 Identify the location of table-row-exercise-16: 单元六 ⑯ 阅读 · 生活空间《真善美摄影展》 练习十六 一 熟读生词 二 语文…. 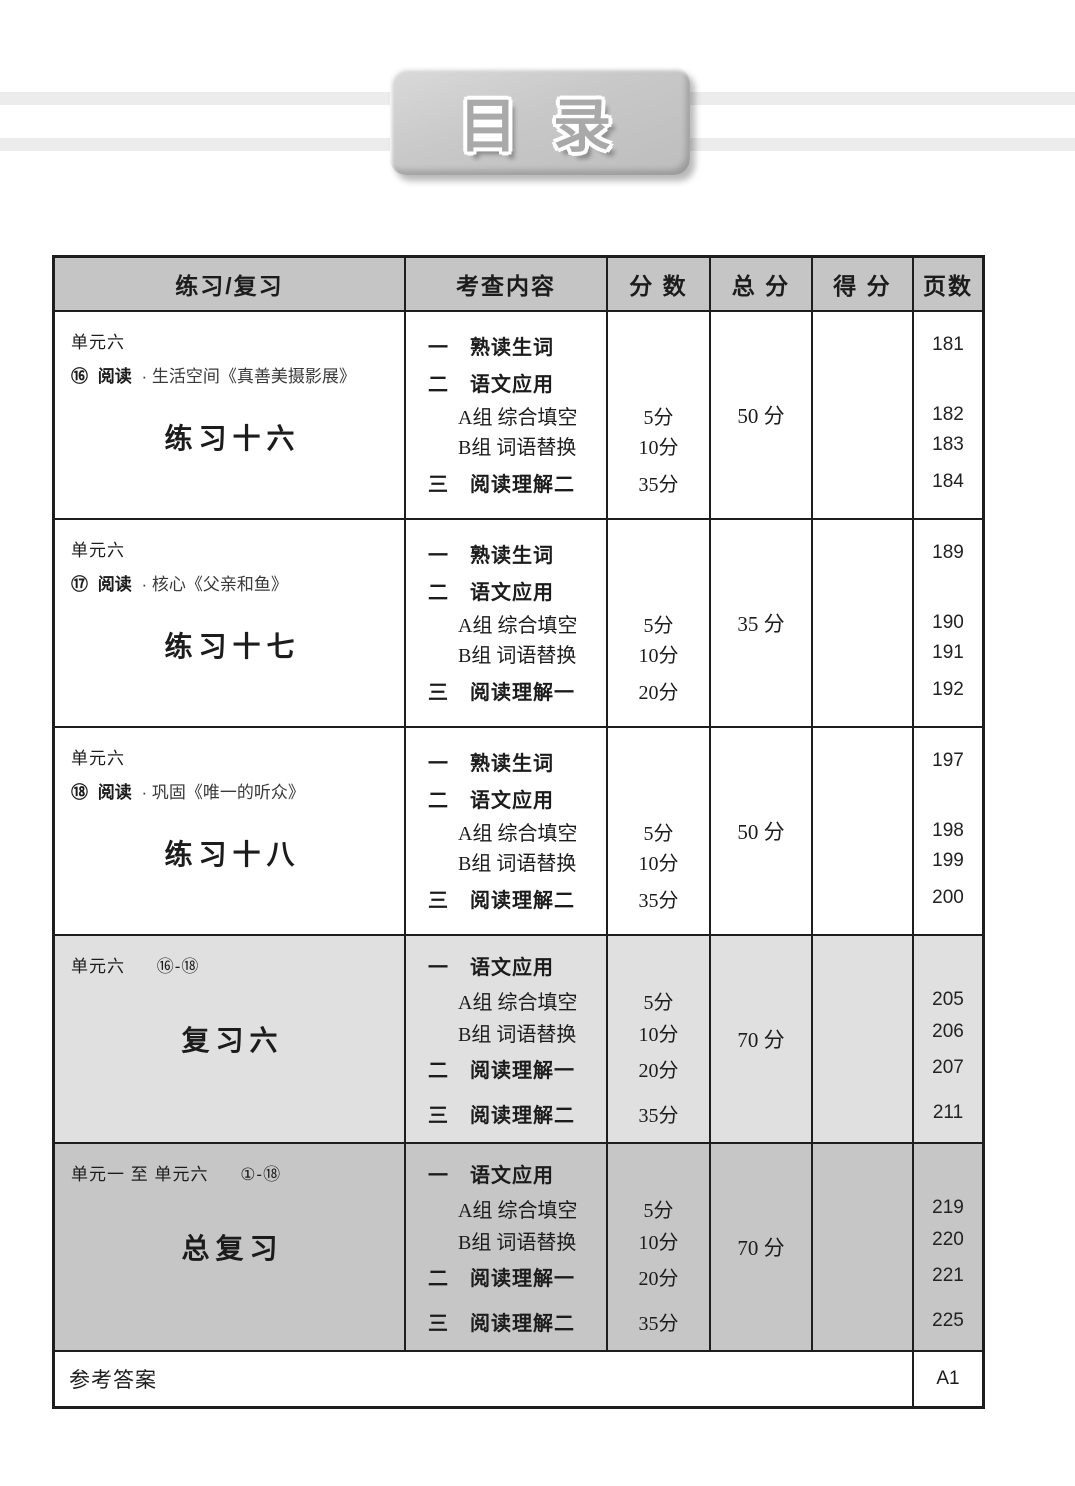
(518, 416).